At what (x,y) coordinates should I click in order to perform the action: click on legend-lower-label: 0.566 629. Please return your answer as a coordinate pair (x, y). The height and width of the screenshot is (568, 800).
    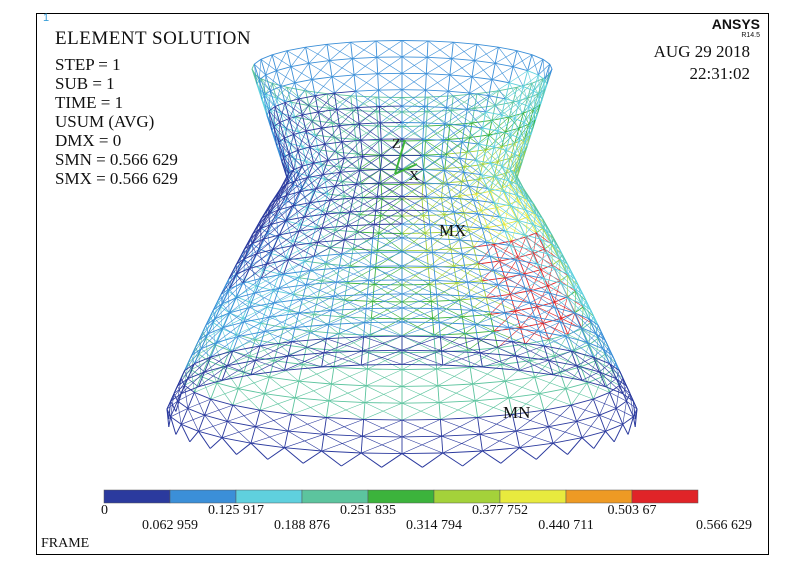
    Looking at the image, I should click on (724, 525).